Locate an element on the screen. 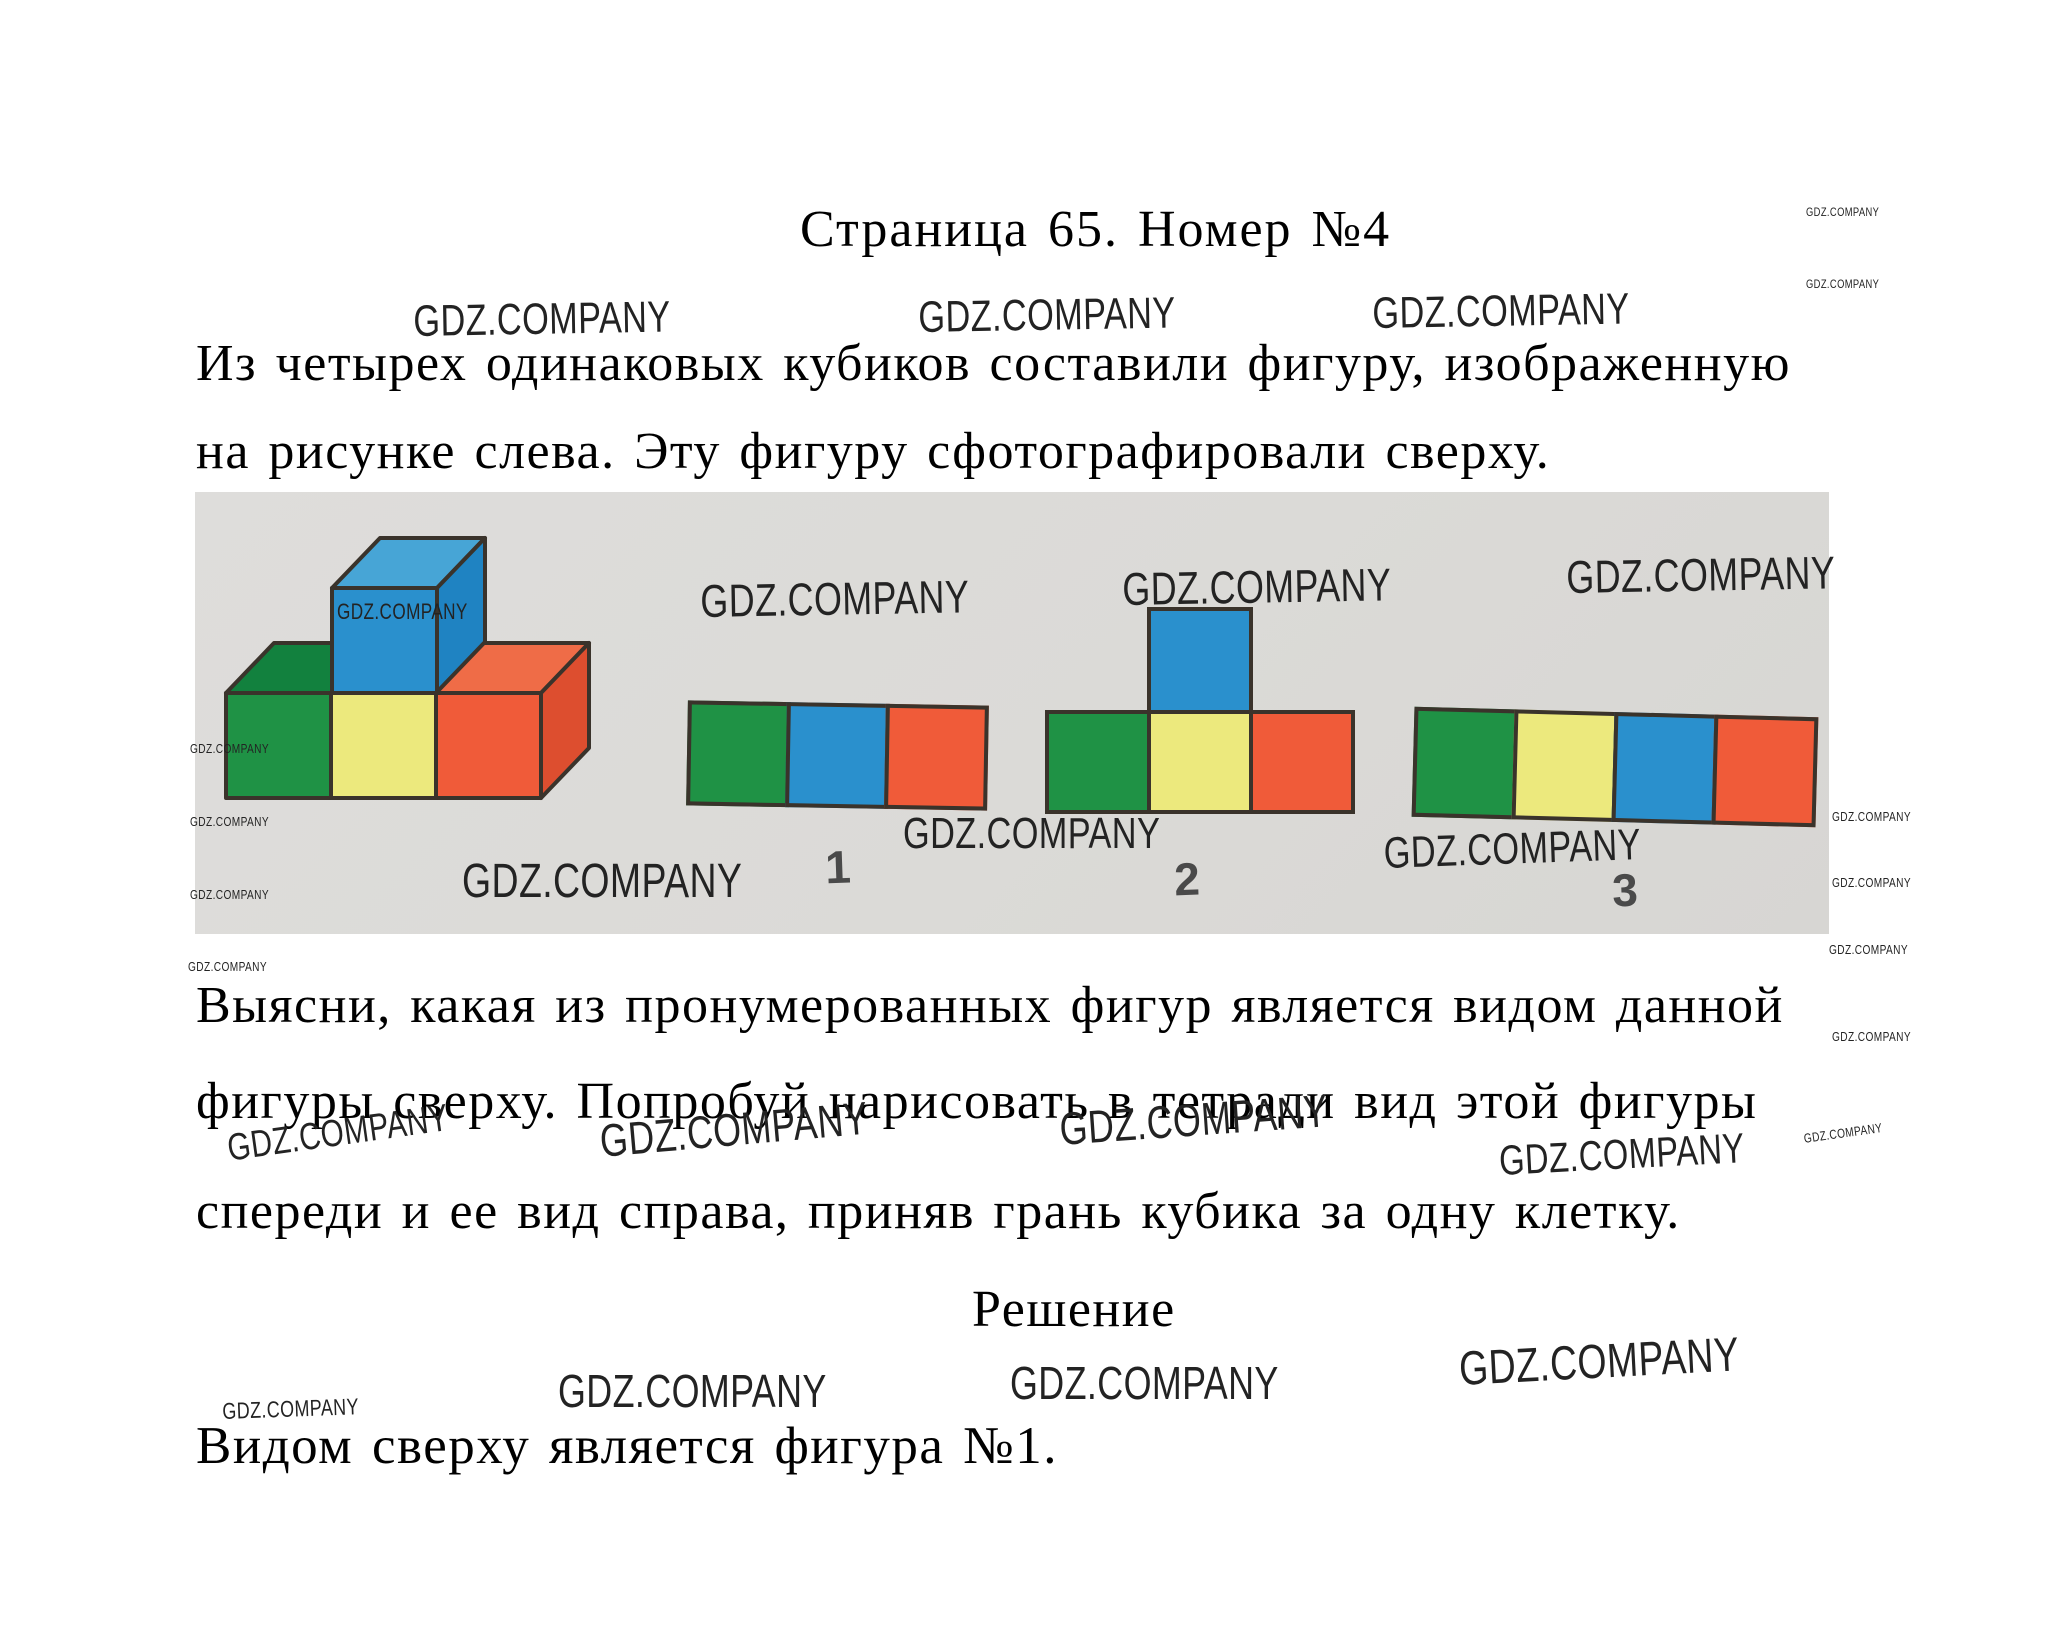 This screenshot has height=1652, width=2062. figure-1-label: 1 is located at coordinates (838, 867).